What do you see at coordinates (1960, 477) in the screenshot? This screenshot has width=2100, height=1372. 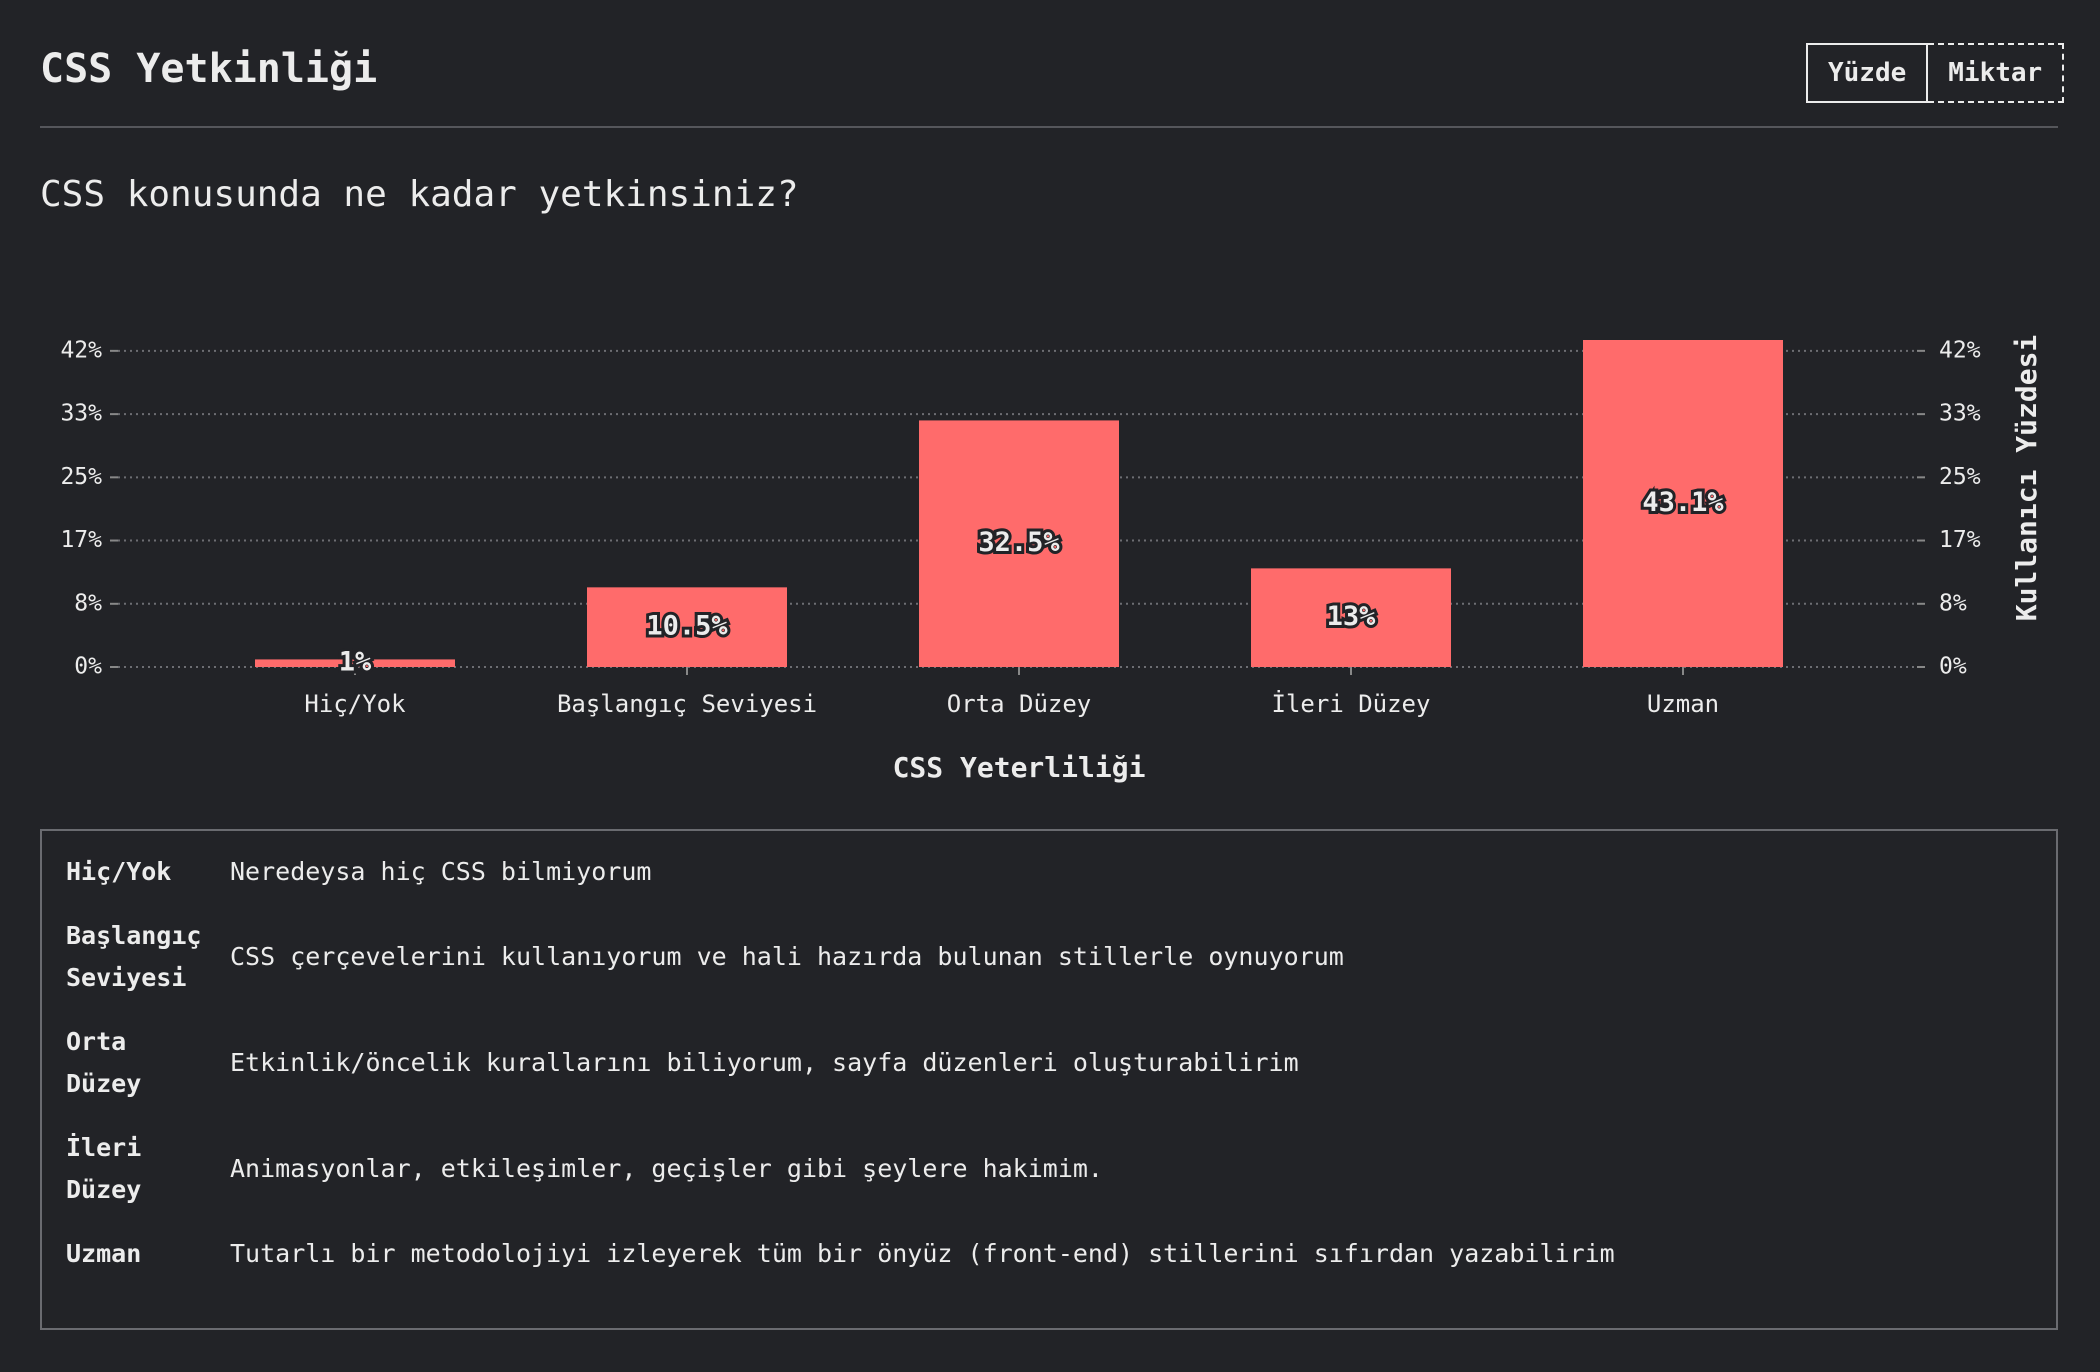 I see `y2-tick-label: 25%` at bounding box center [1960, 477].